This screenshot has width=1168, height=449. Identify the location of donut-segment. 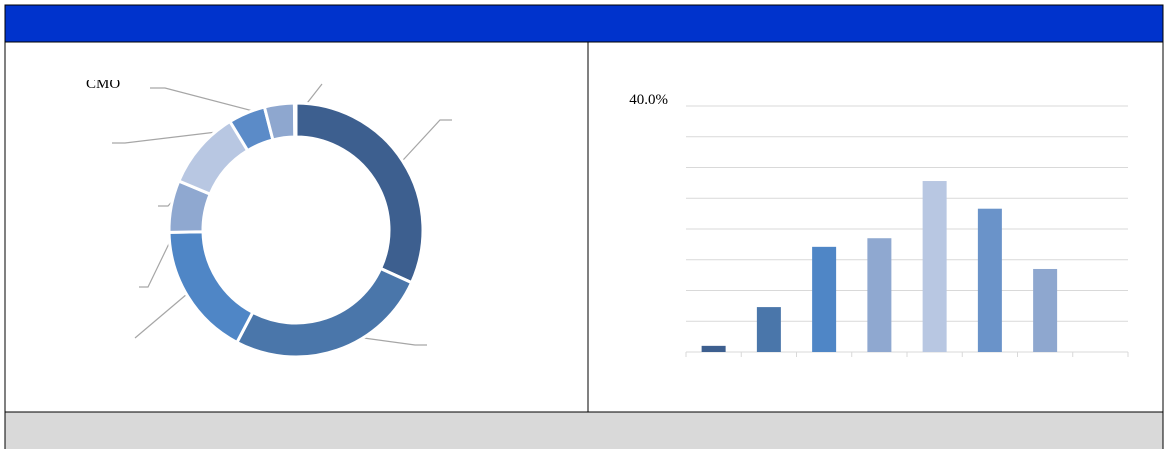
(295, 120).